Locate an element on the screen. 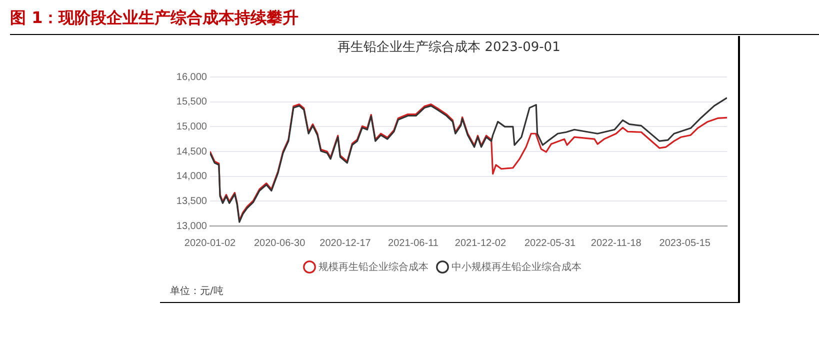 Image resolution: width=819 pixels, height=338 pixels. chart-subtitle: 再生铅企业生产综合成本 2023-09-01 is located at coordinates (449, 47).